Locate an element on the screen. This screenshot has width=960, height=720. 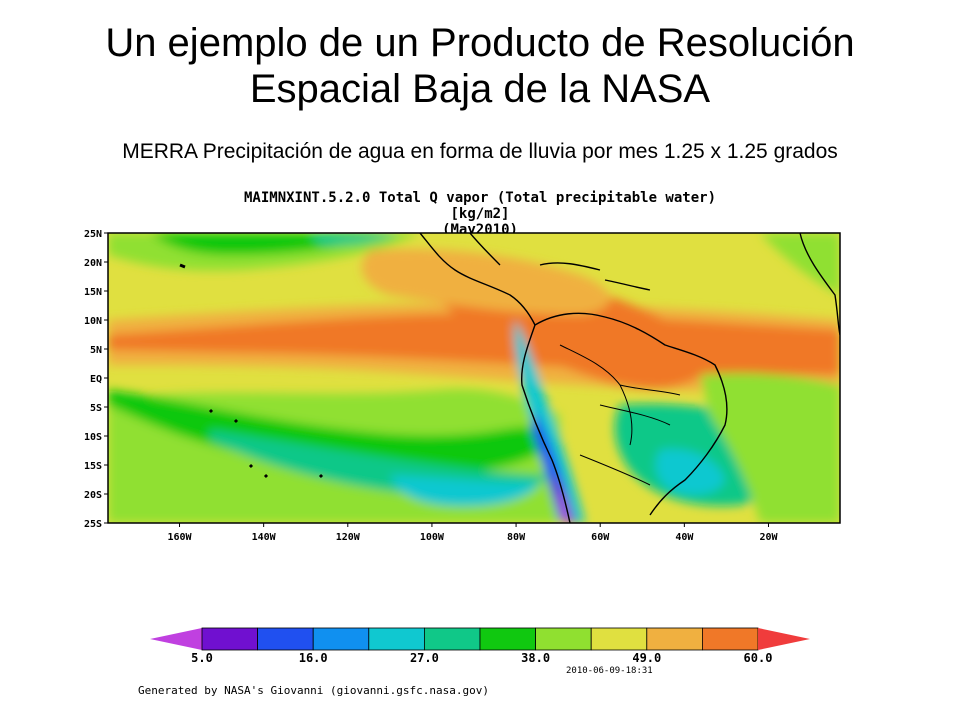
field-andes-magenta is located at coordinates (564, 506).